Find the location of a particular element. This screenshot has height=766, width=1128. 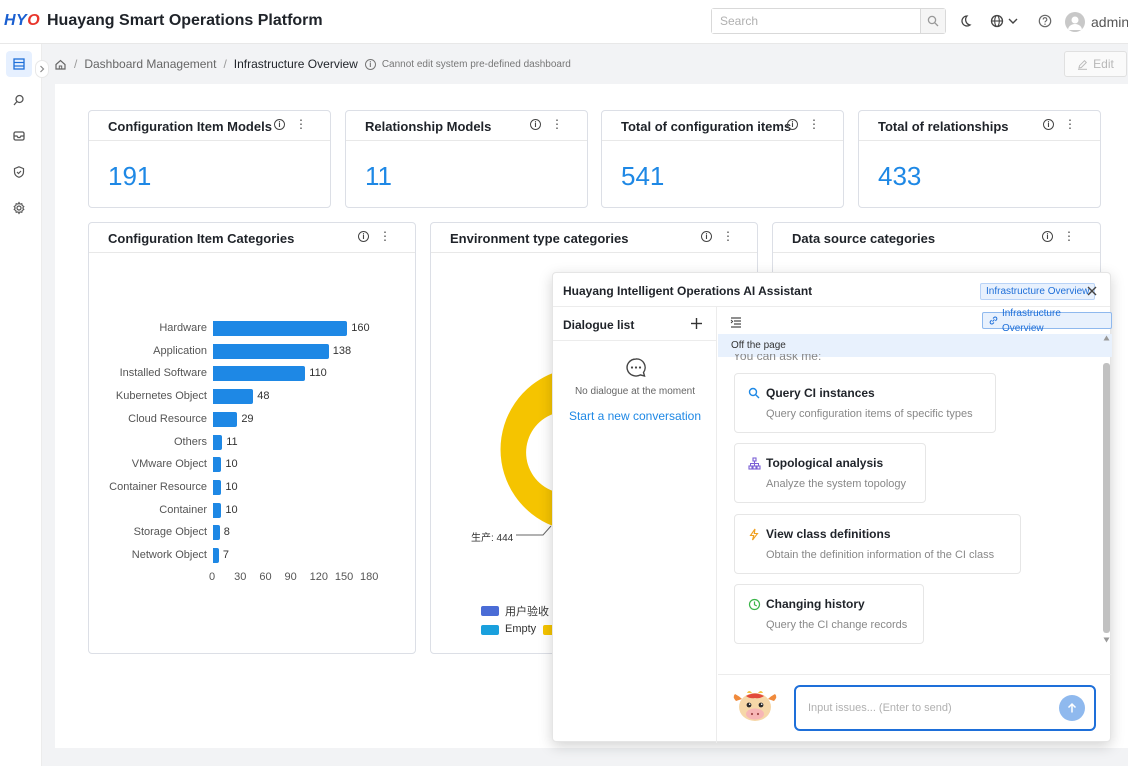

logo: HYO is located at coordinates (22, 20).